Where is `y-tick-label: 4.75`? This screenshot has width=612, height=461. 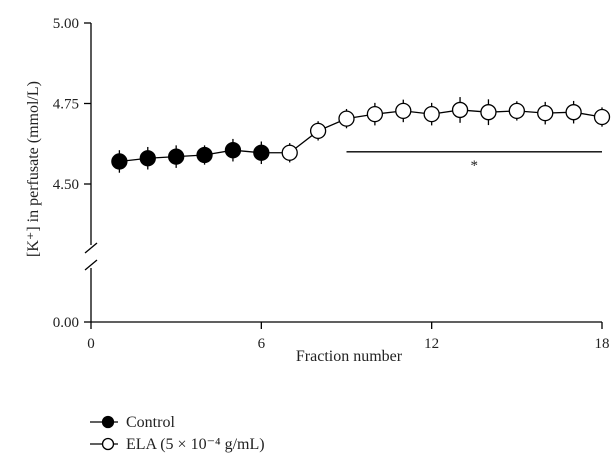 y-tick-label: 4.75 is located at coordinates (66, 105).